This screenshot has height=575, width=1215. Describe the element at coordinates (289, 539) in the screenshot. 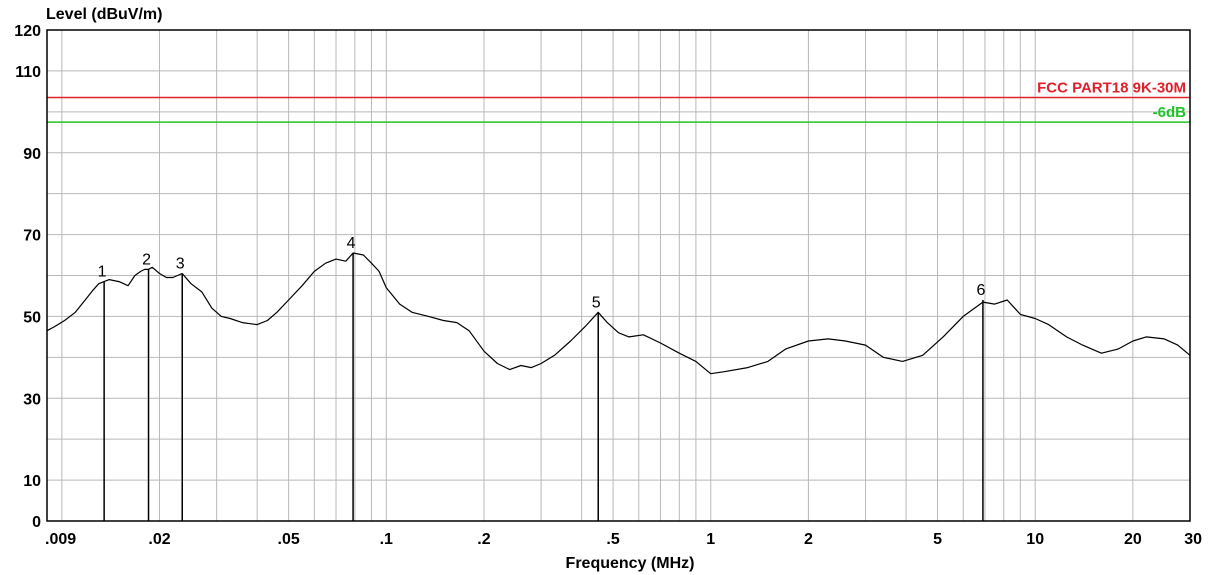

I see `x-tick-label: .05` at that location.